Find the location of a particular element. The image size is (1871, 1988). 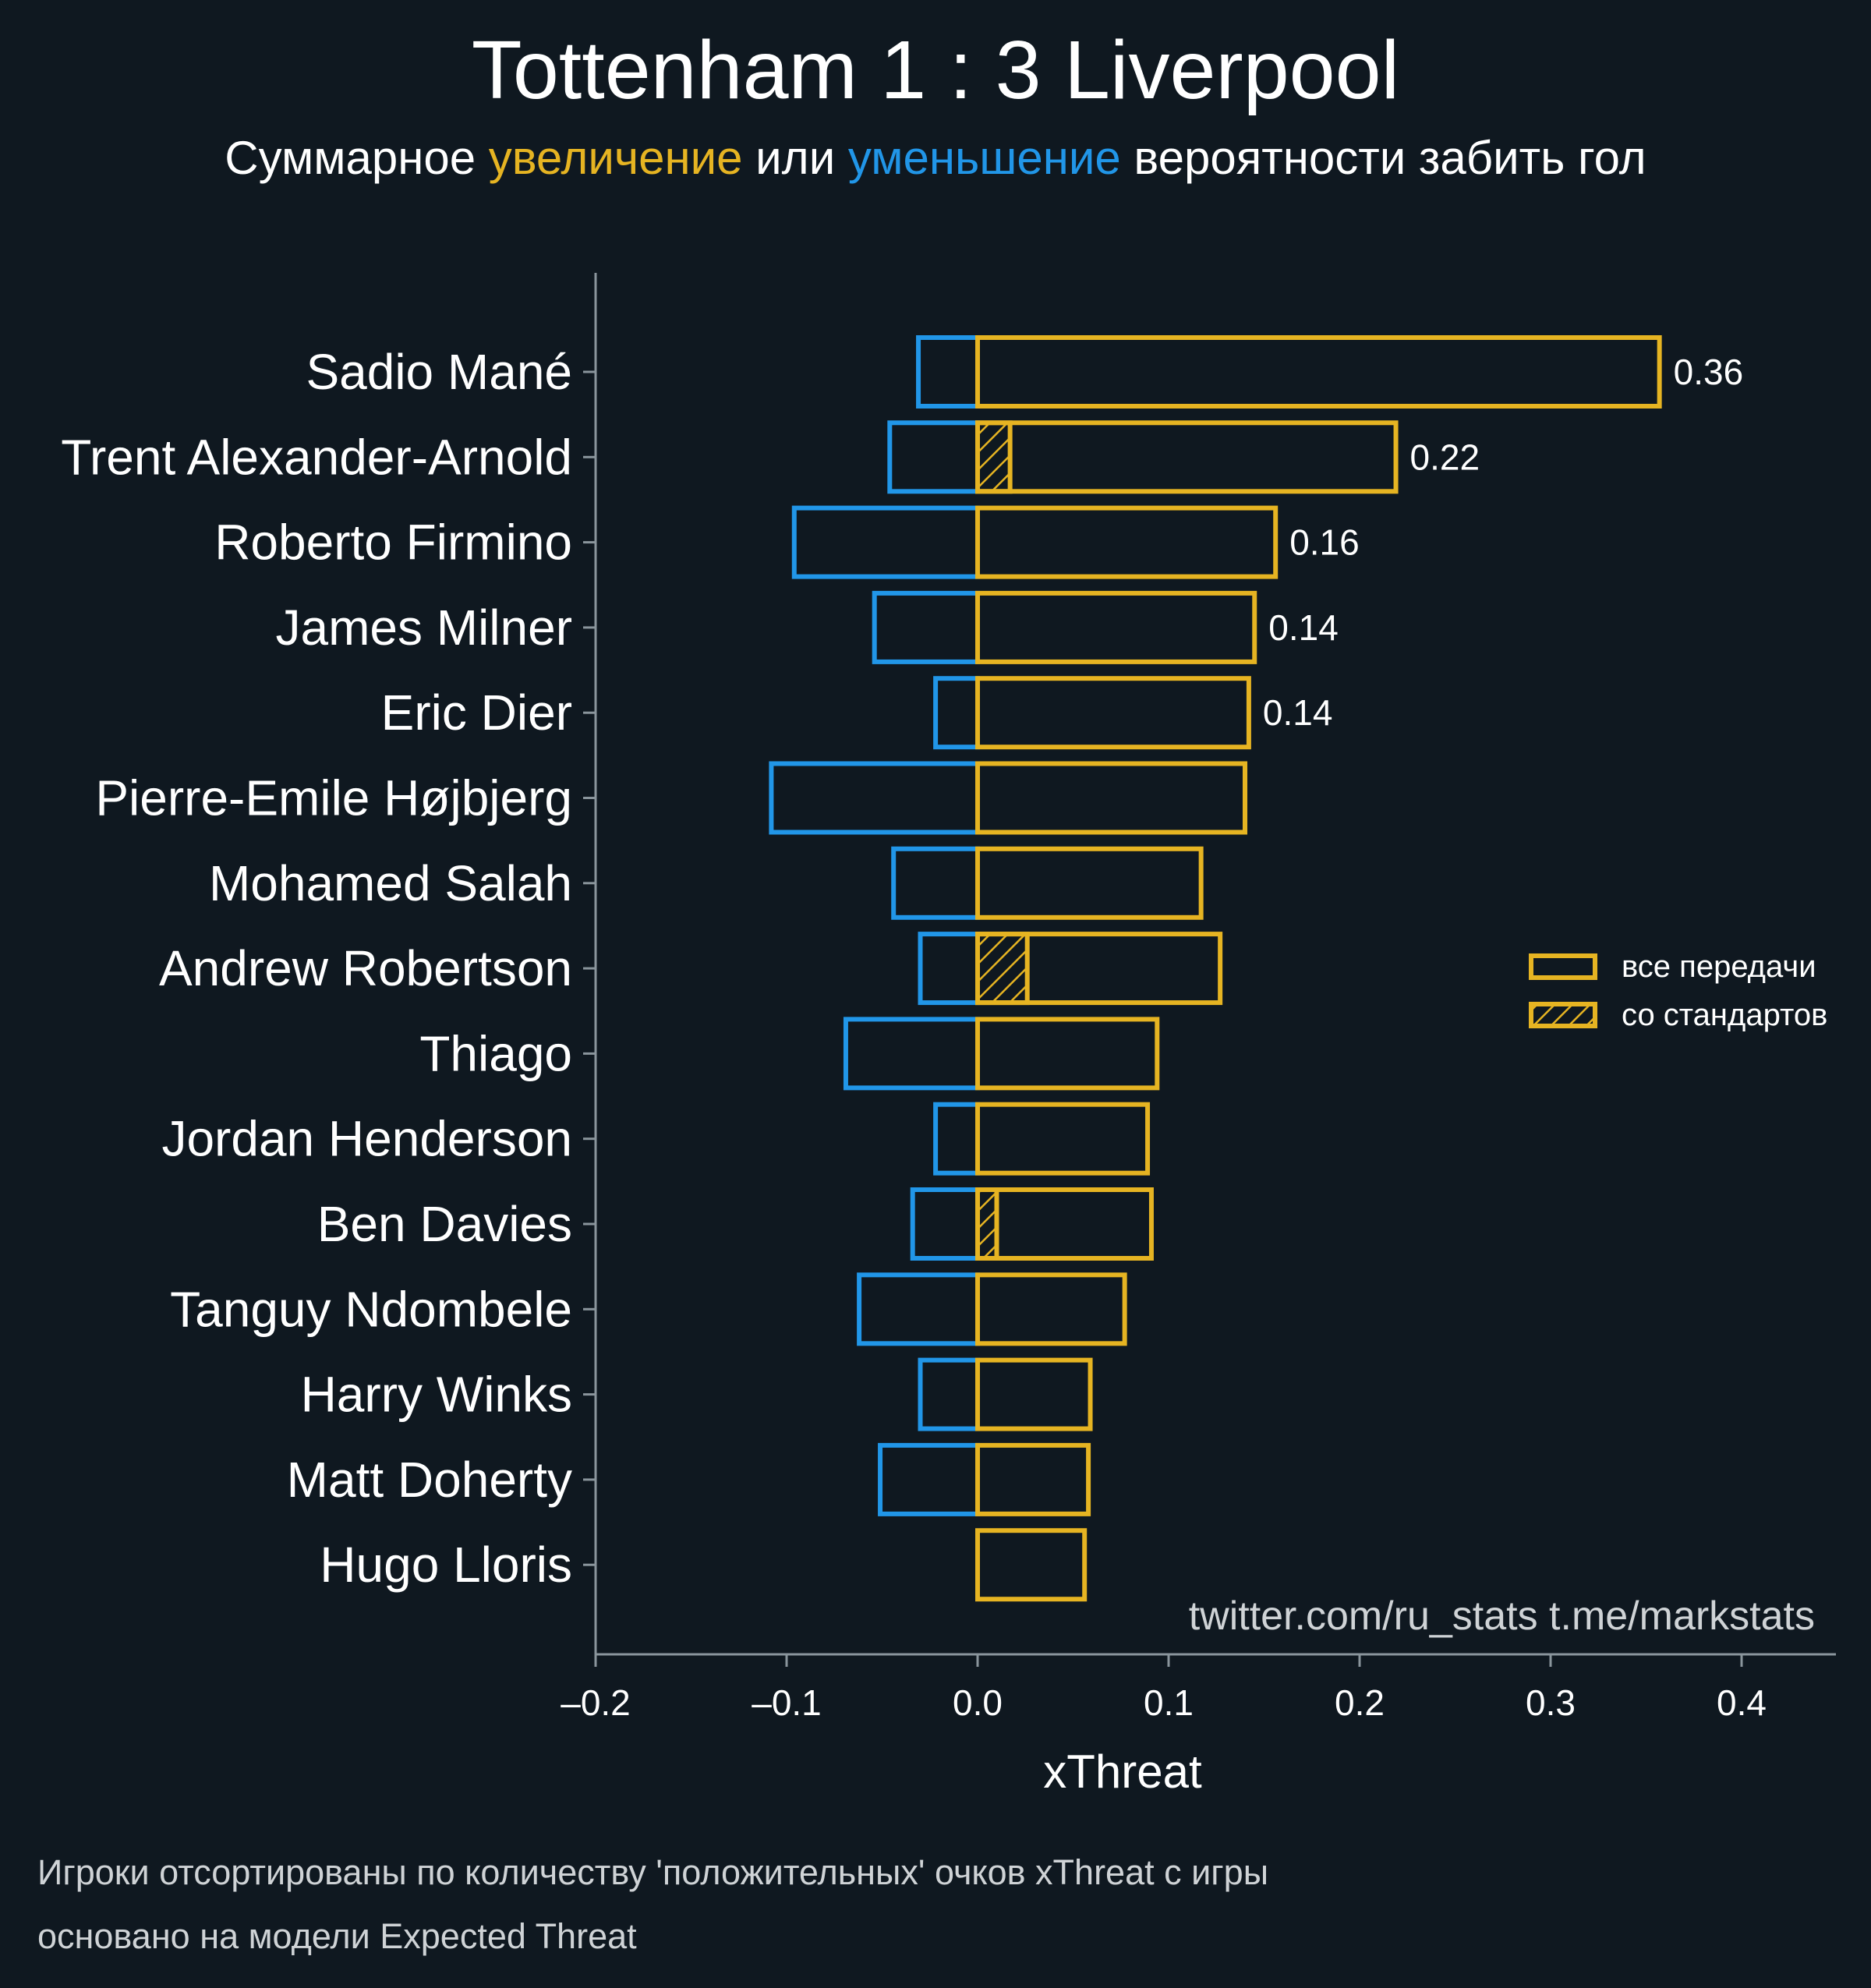

y-tick-label: Hugo Lloris is located at coordinates (446, 1565).